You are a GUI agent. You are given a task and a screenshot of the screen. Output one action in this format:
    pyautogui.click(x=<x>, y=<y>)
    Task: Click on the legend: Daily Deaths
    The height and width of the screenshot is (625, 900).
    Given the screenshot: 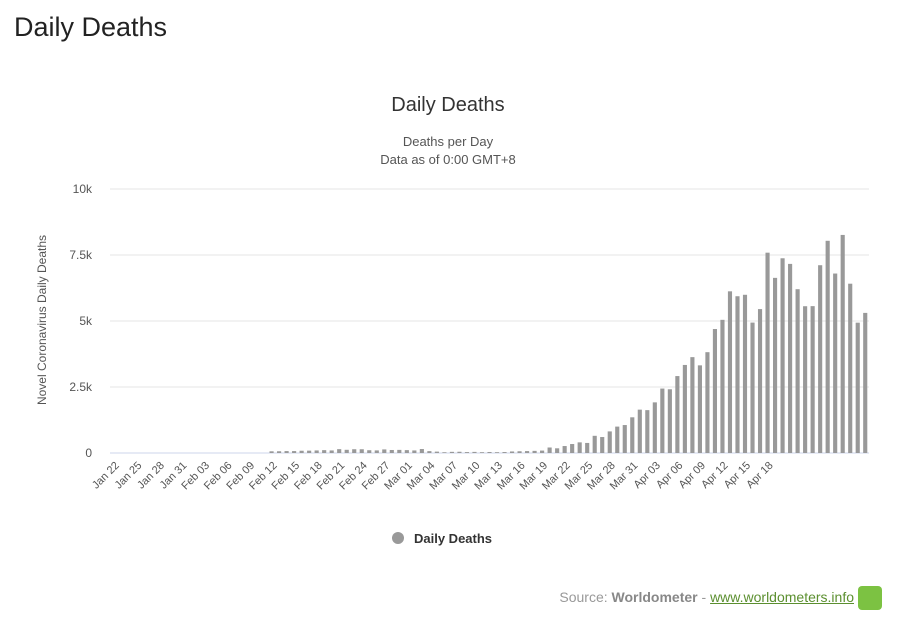 What is the action you would take?
    pyautogui.click(x=442, y=538)
    